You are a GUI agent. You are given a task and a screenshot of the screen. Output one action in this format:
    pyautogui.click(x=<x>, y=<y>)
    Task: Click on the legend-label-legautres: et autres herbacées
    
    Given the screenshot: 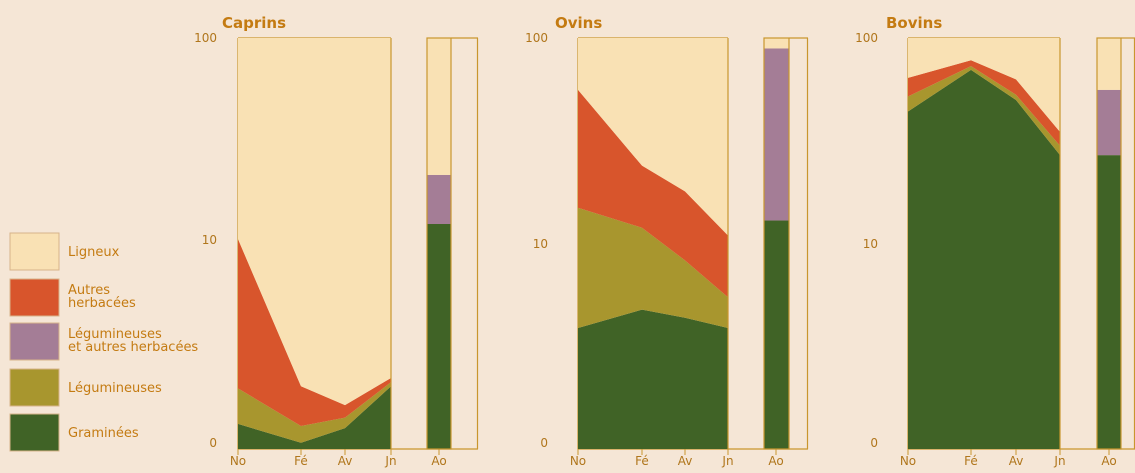 What is the action you would take?
    pyautogui.click(x=133, y=347)
    